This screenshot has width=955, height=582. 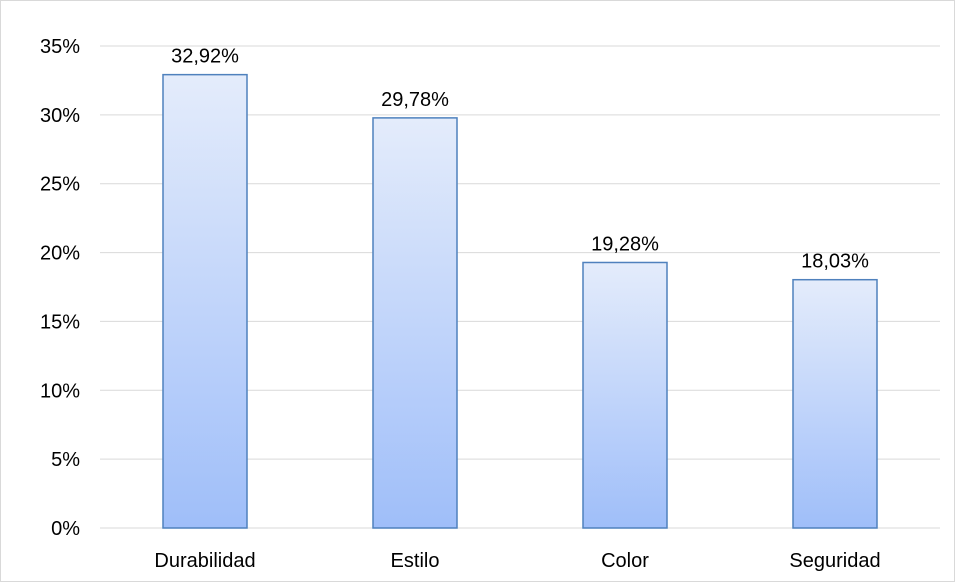 I want to click on x-axis-tick-labels: Durabilidad Estilo Color Seguridad, so click(x=517, y=561).